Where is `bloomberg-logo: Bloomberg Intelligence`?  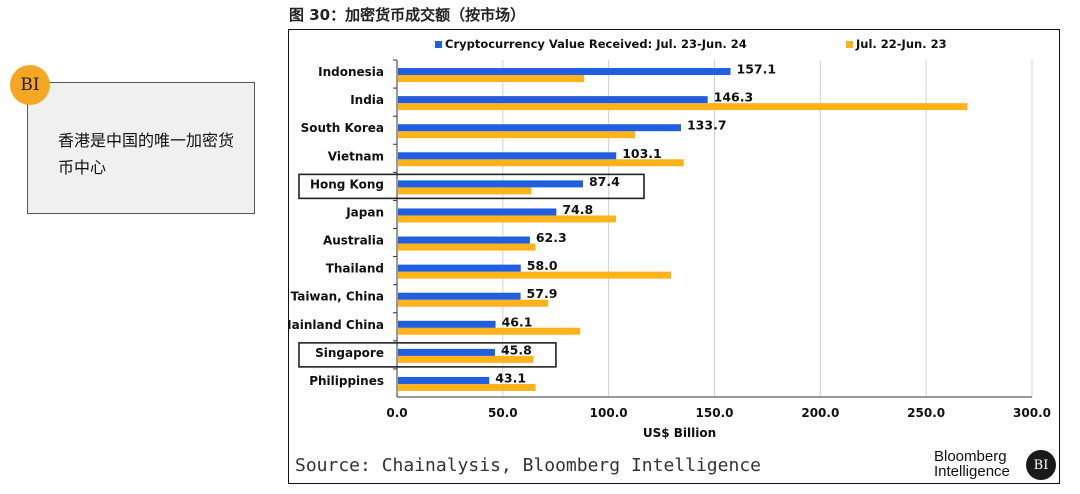 bloomberg-logo: Bloomberg Intelligence is located at coordinates (979, 464).